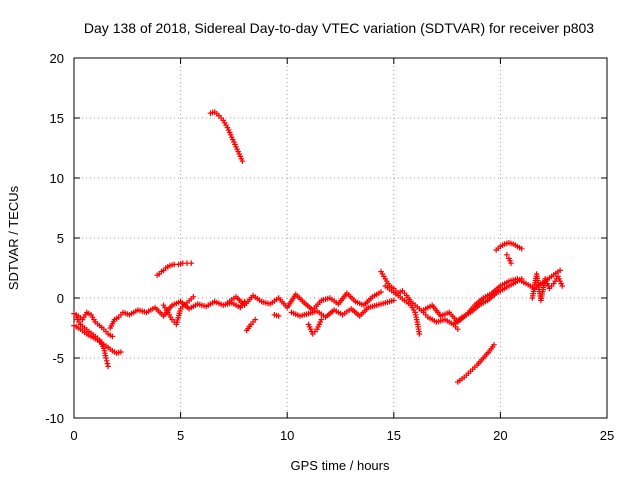 This screenshot has width=640, height=480. Describe the element at coordinates (58, 358) in the screenshot. I see `y-tick-label: -5` at that location.